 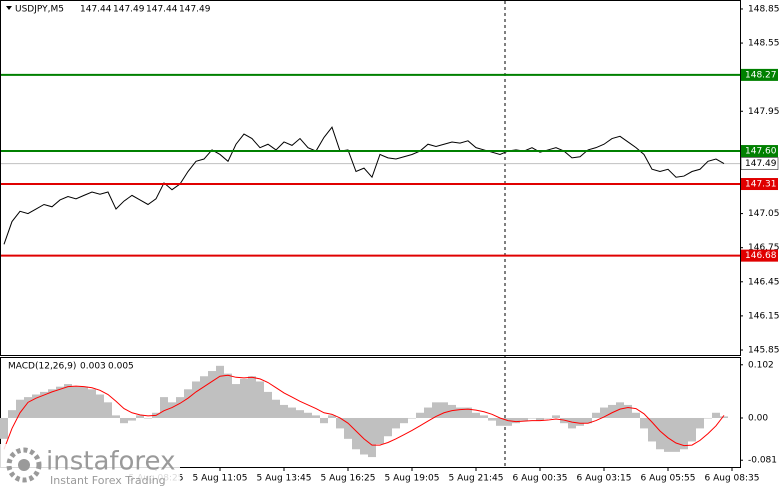 I want to click on x-tick-label: 6 Aug 08:35, so click(x=732, y=479).